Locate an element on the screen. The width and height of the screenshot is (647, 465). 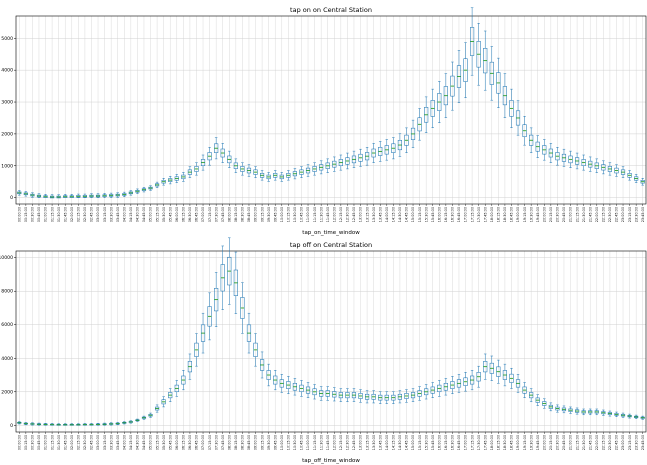
box-23:00:00 is located at coordinates (623, 415).